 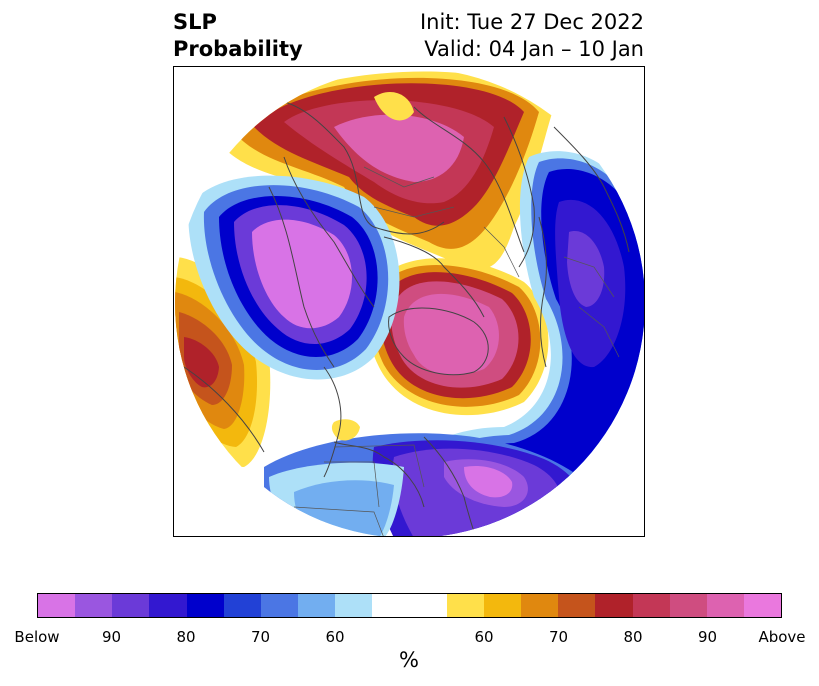 I want to click on map-title: SLP Probability, so click(x=238, y=36).